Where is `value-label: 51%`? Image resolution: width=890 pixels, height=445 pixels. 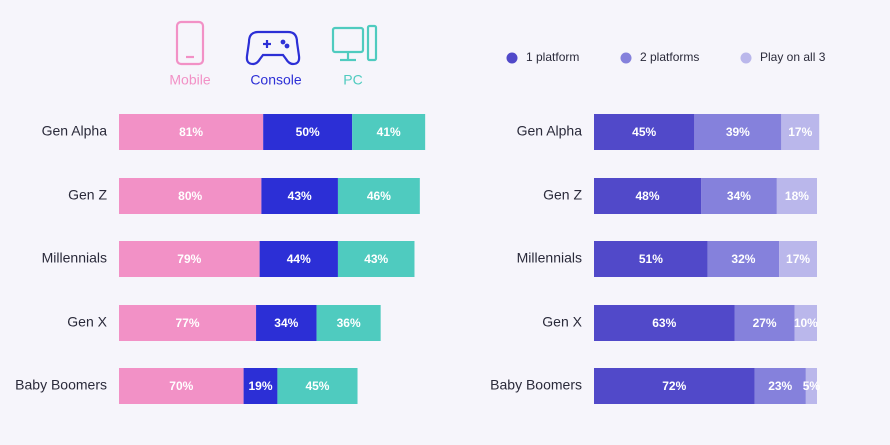 value-label: 51% is located at coordinates (651, 259).